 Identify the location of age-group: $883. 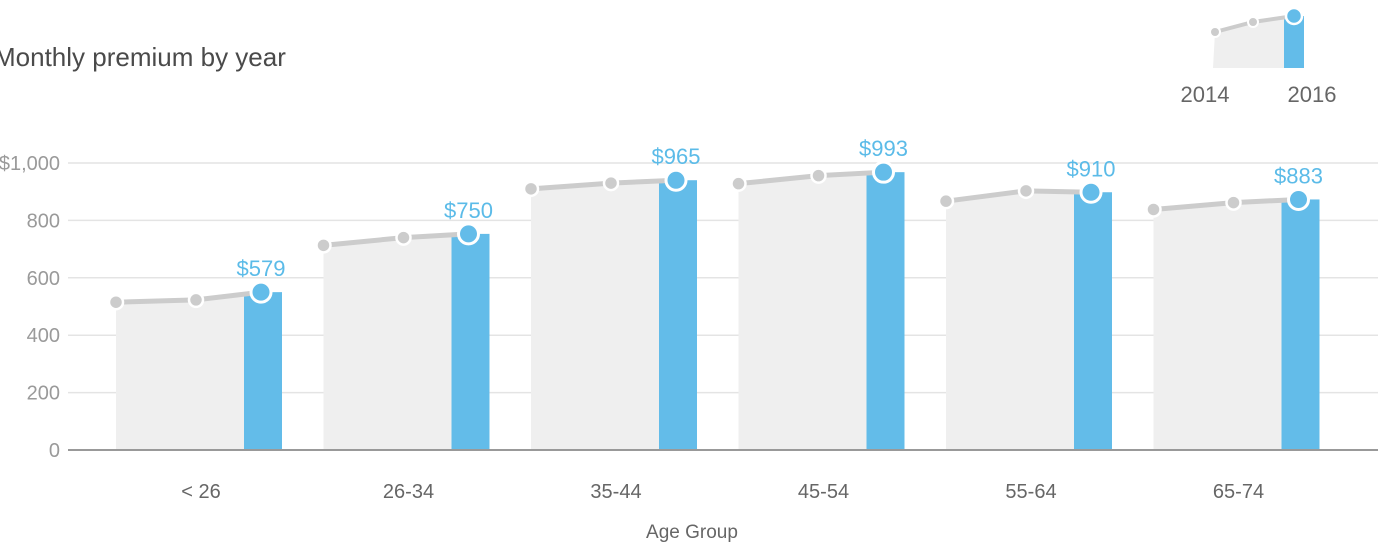
(1234, 306).